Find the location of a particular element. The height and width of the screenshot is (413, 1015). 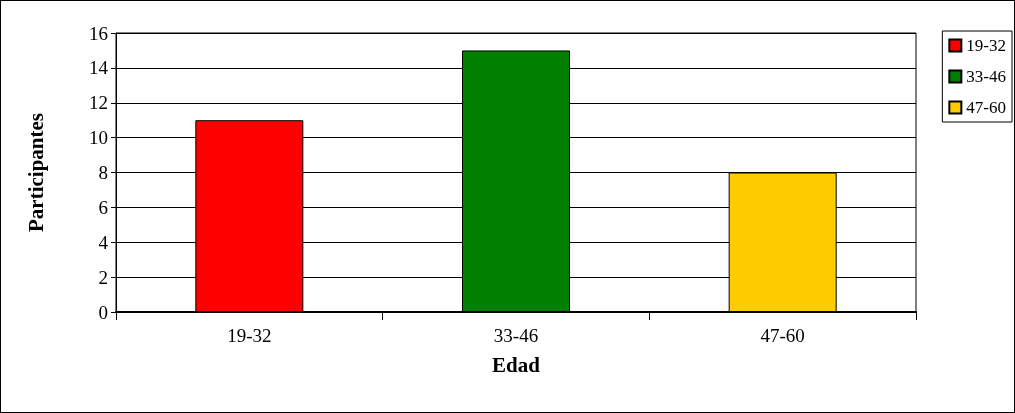

x-axis-title: Edad is located at coordinates (516, 364).